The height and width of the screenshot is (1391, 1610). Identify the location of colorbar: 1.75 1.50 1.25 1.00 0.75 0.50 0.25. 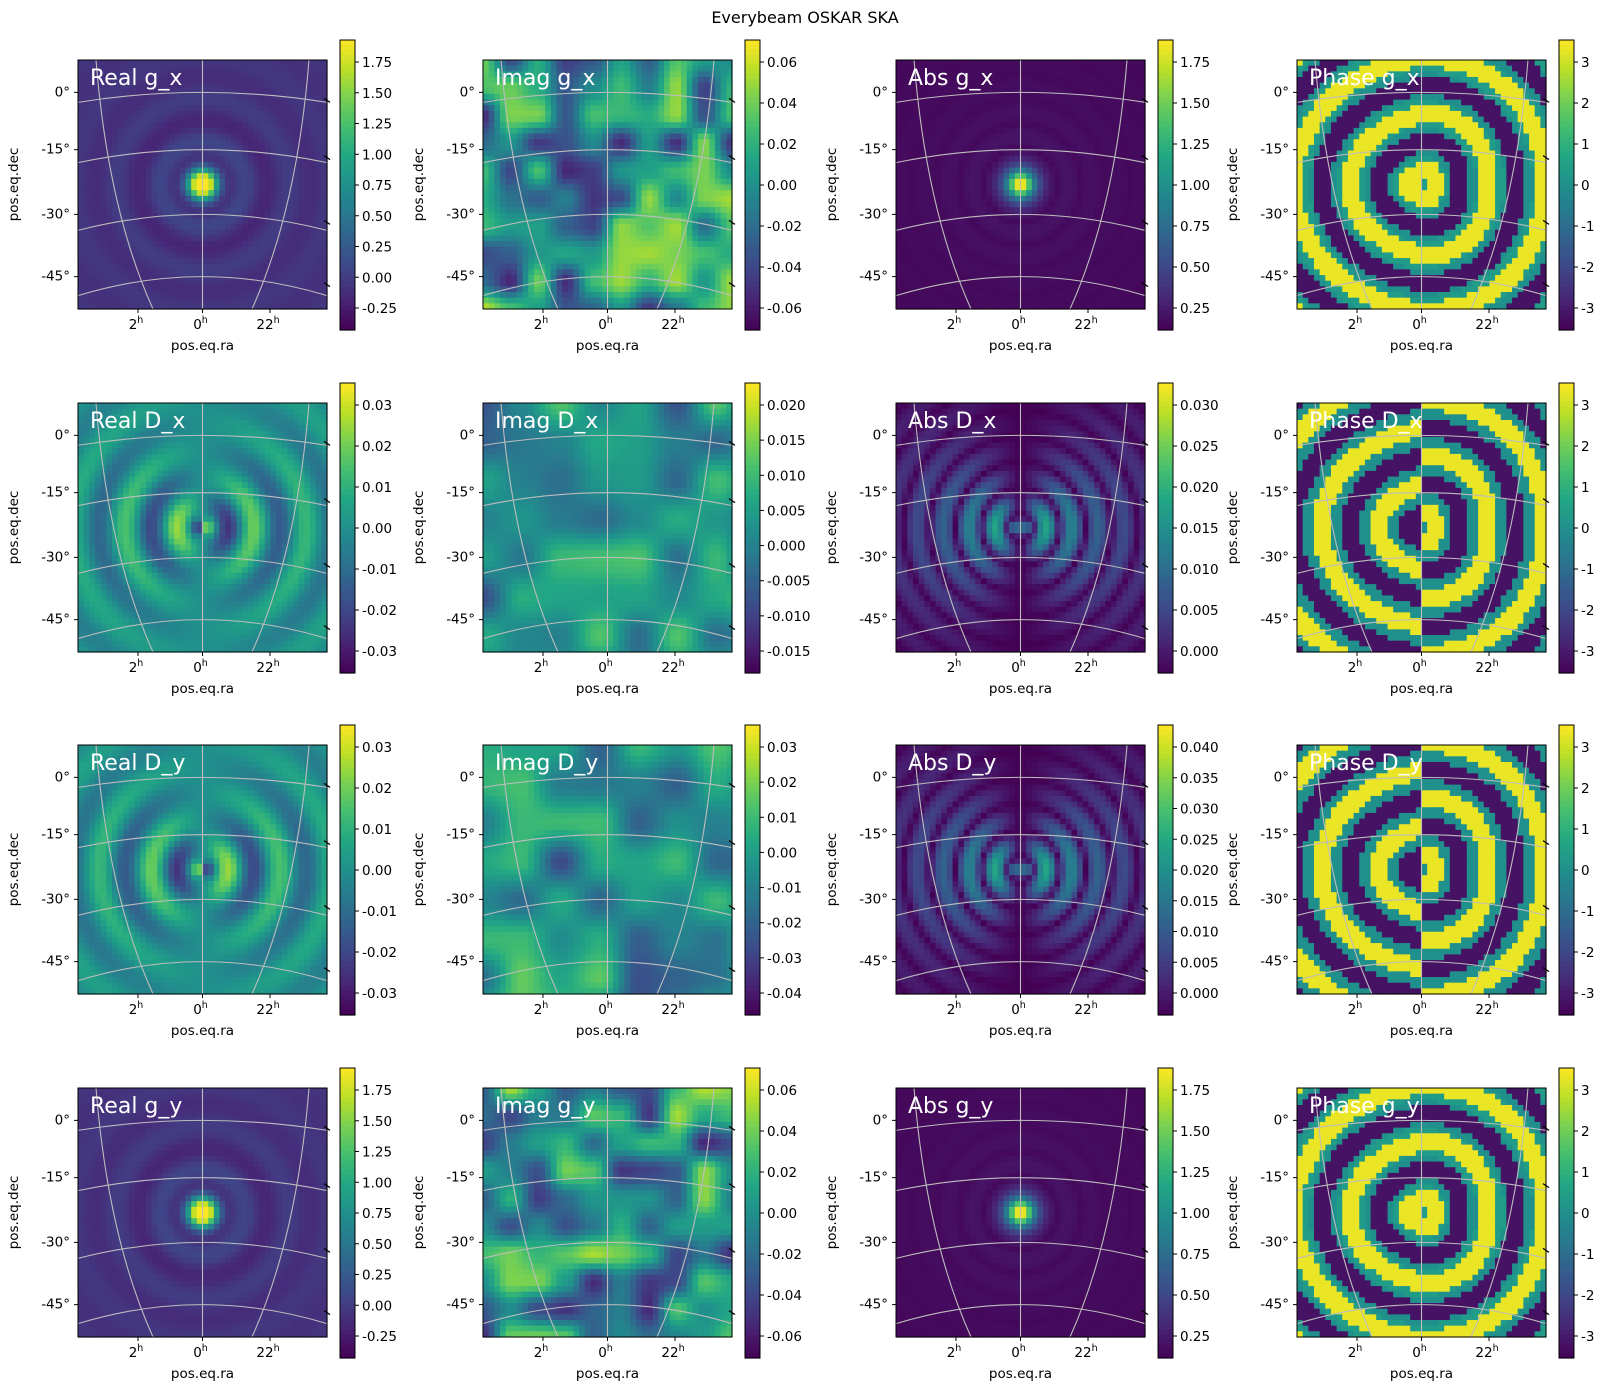
(1183, 1213).